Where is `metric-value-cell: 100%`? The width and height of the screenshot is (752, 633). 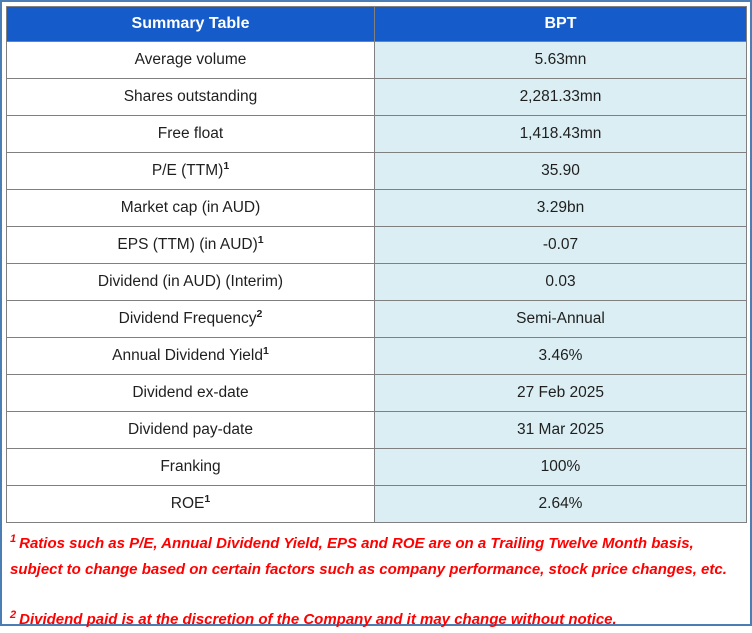 metric-value-cell: 100% is located at coordinates (560, 467).